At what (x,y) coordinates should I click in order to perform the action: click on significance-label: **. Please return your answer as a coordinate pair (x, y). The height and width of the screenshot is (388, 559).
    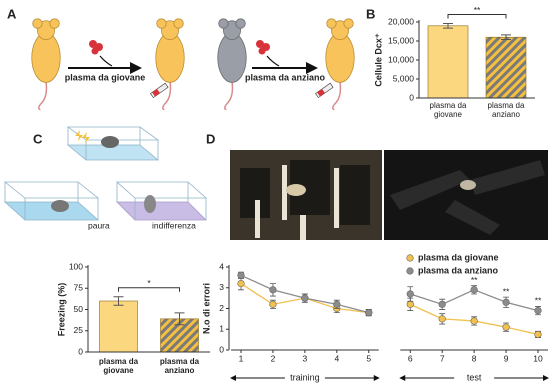
    Looking at the image, I should click on (477, 10).